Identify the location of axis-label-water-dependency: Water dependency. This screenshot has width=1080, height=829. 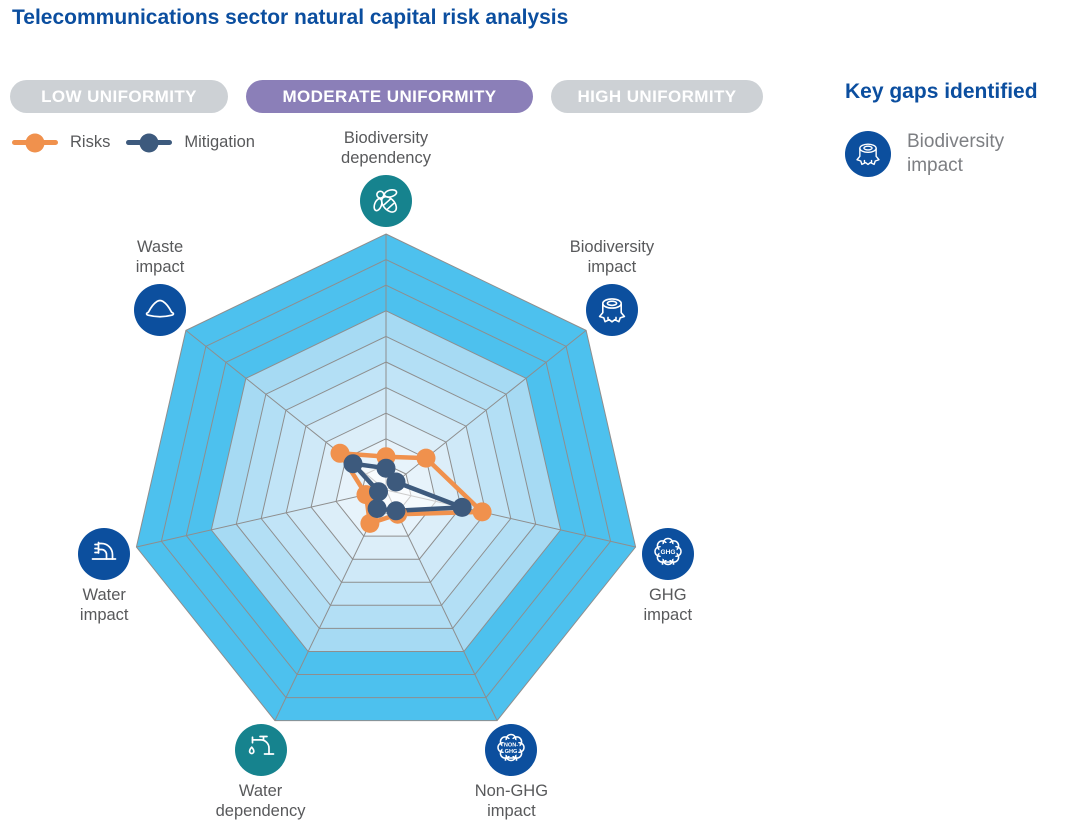
(260, 801).